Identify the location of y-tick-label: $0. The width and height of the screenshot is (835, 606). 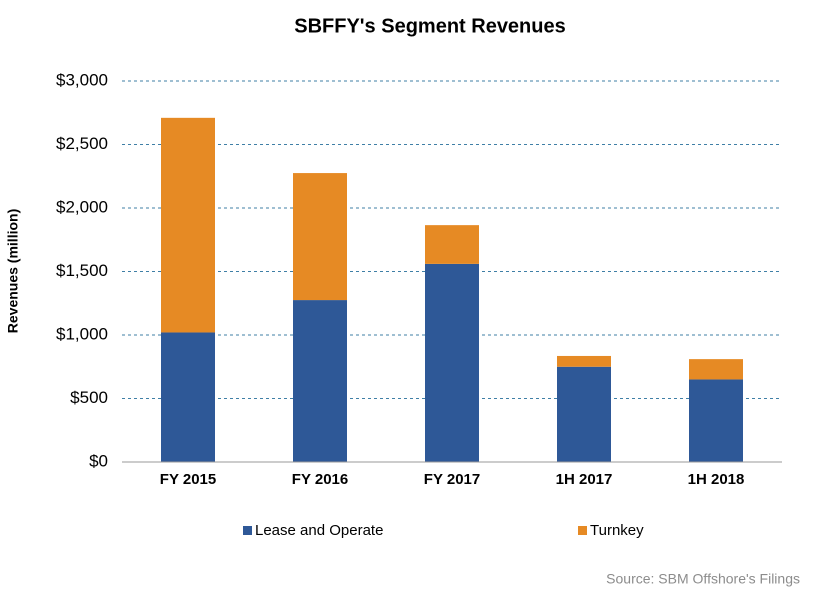
(98, 460).